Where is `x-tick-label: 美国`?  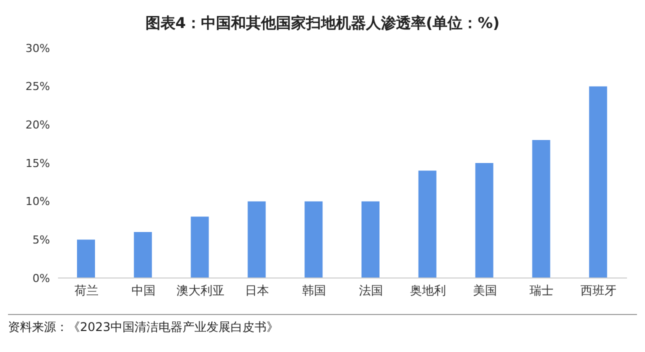
x-tick-label: 美国 is located at coordinates (484, 291).